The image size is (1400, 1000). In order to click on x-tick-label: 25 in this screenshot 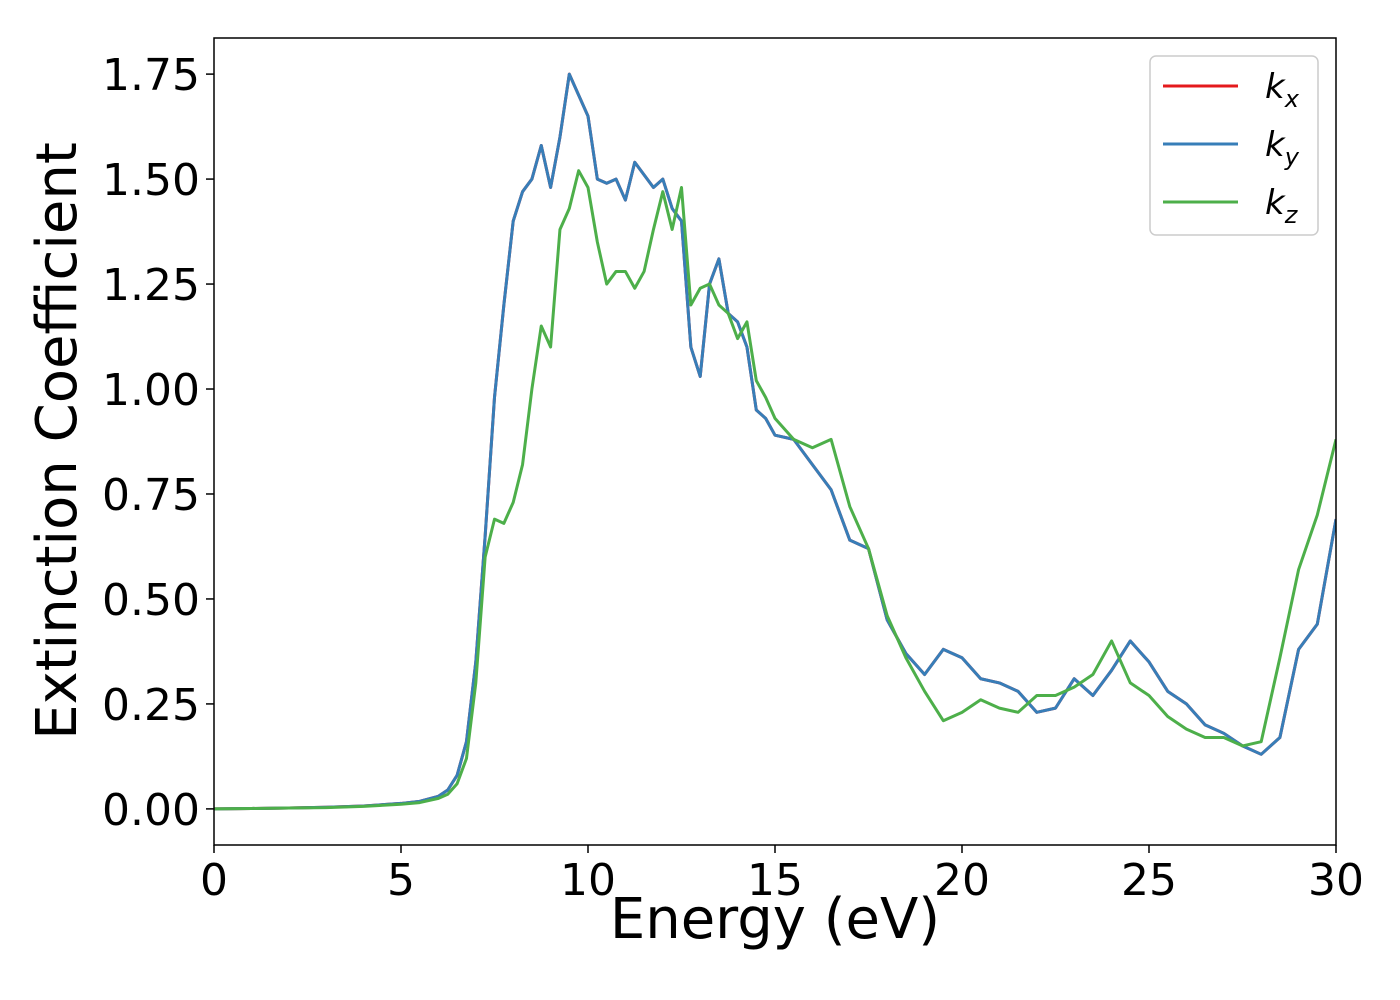, I will do `click(1149, 880)`.